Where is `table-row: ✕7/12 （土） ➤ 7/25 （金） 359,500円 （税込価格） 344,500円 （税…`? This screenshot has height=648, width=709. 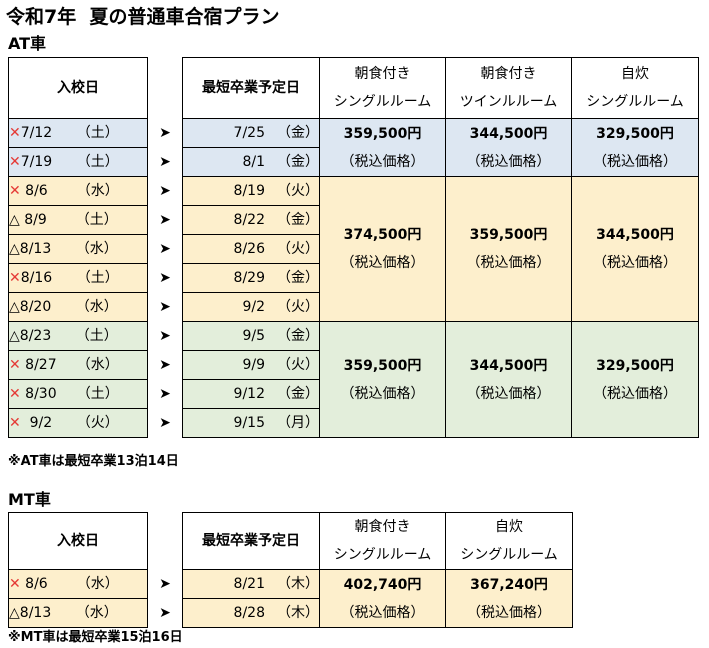
table-row: ✕7/12 （土） ➤ 7/25 （金） 359,500円 （税込価格） 344,500円 （税… is located at coordinates (353, 147).